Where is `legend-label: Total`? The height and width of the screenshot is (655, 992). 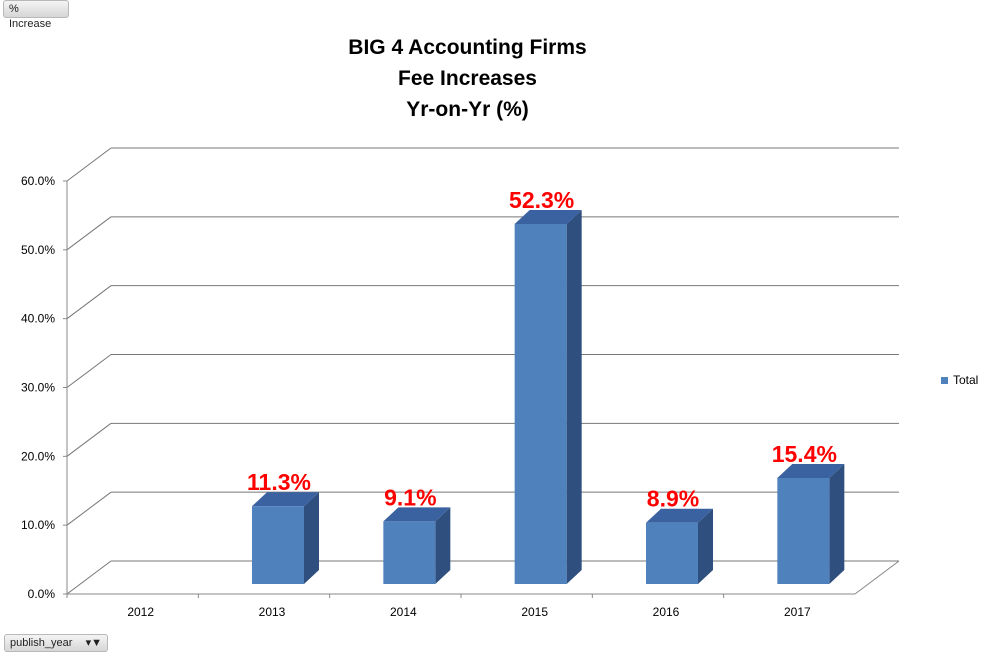 legend-label: Total is located at coordinates (966, 380).